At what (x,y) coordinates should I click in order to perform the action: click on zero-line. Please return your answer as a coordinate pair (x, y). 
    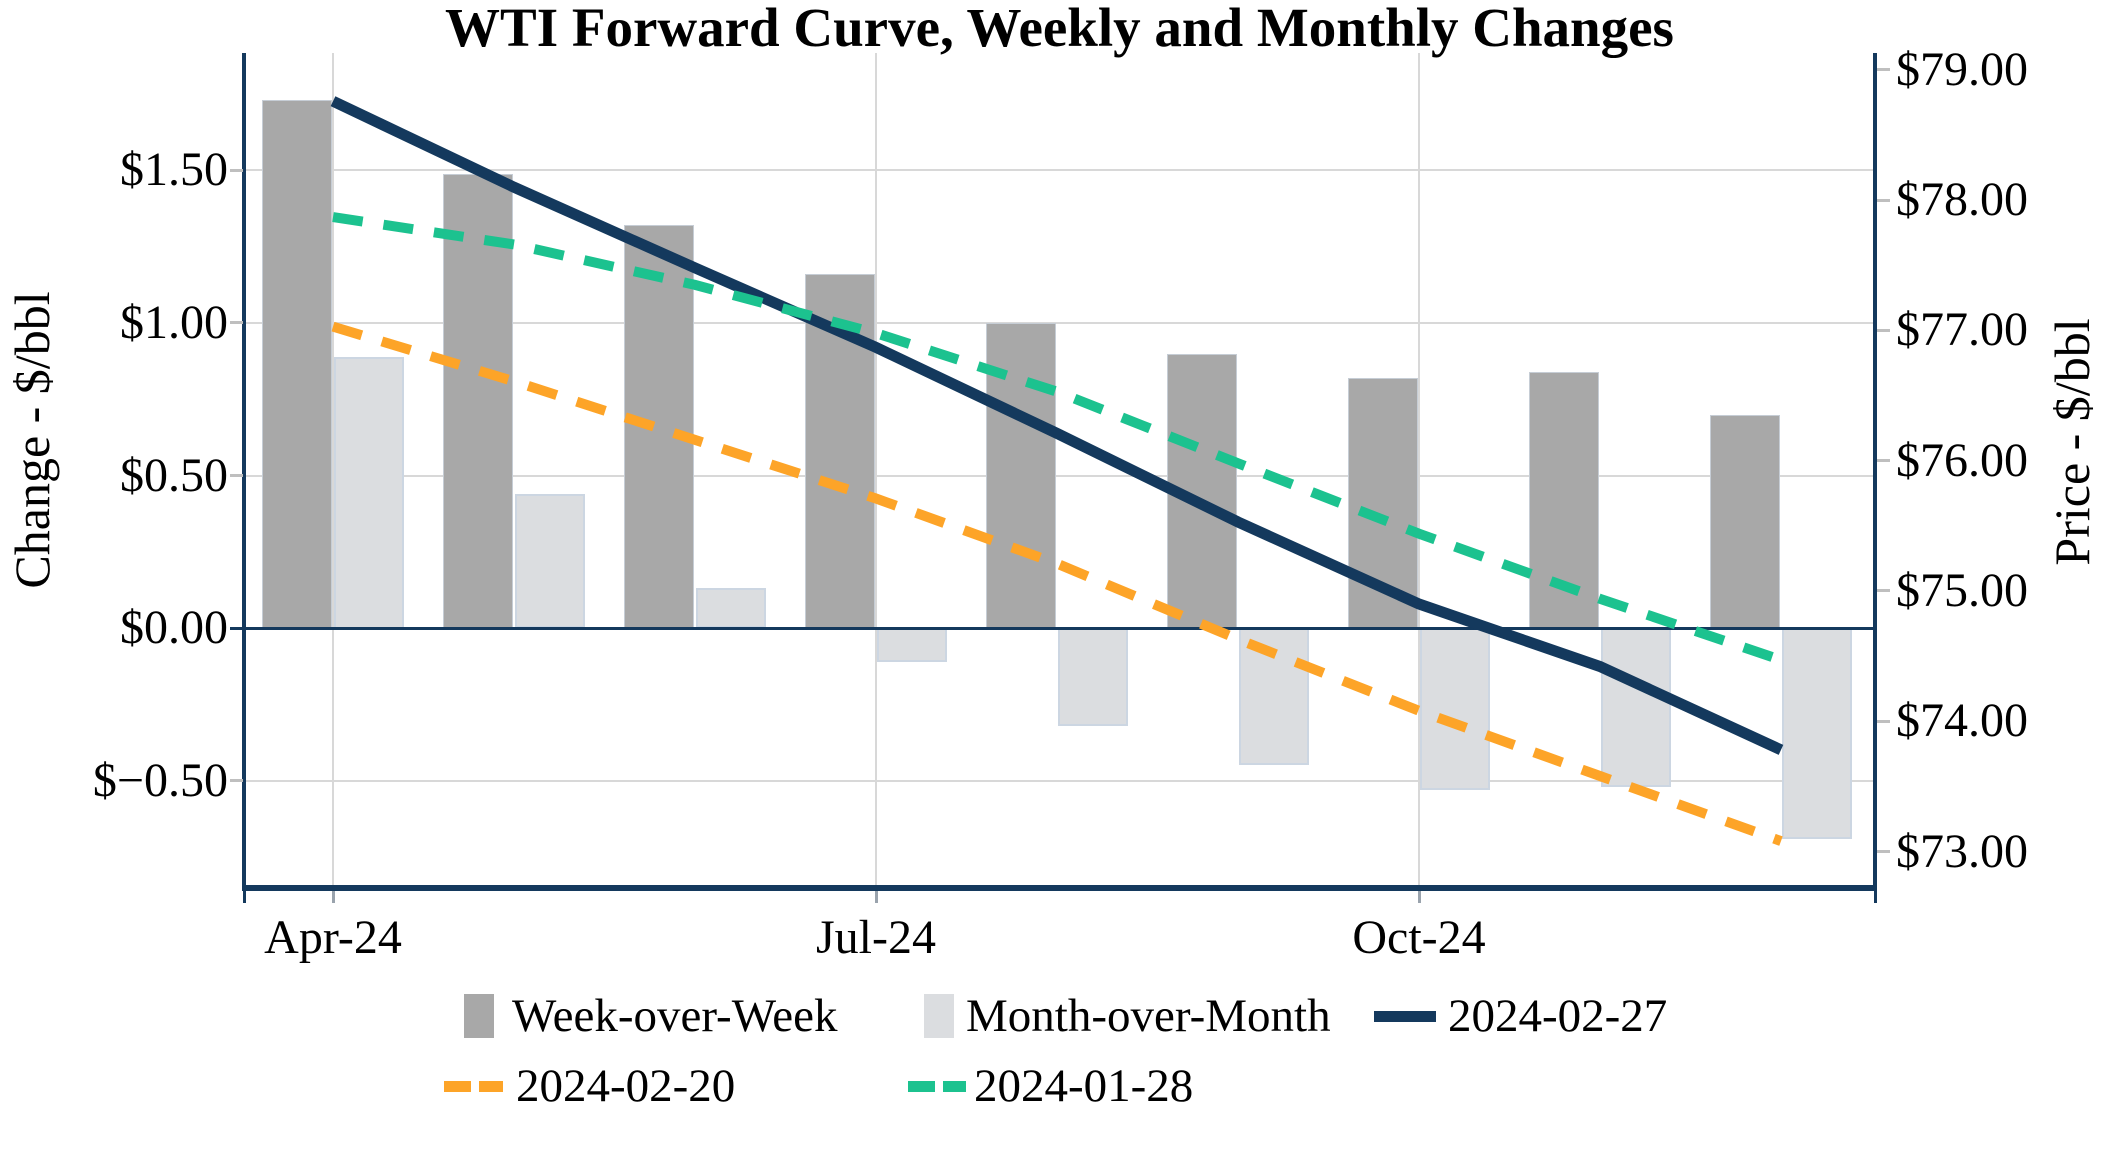
    Looking at the image, I should click on (1059, 628).